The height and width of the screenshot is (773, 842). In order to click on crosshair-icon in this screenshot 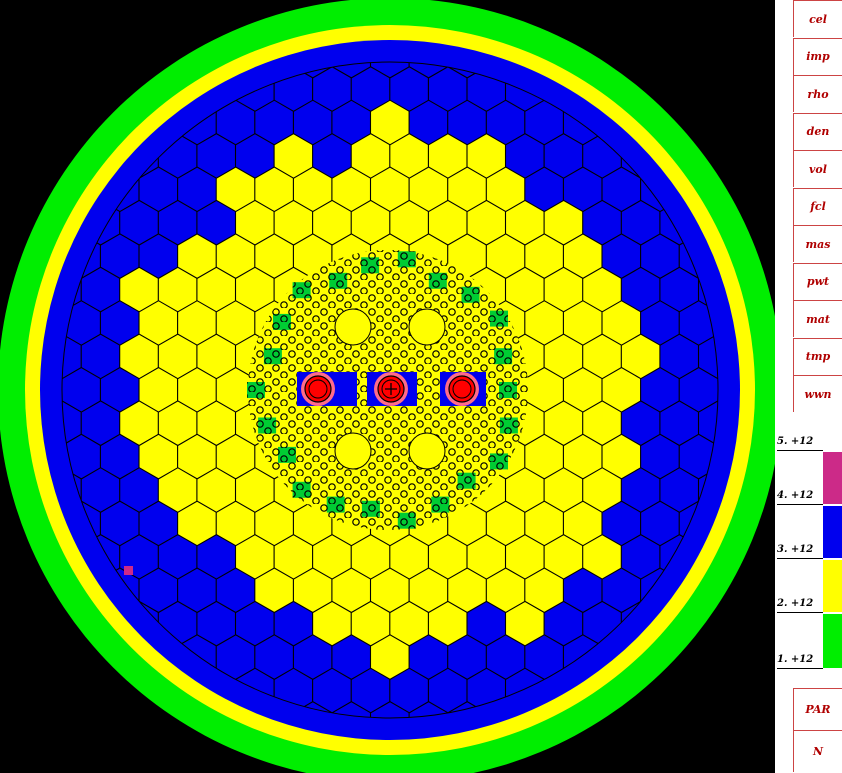, I will do `click(391, 389)`.